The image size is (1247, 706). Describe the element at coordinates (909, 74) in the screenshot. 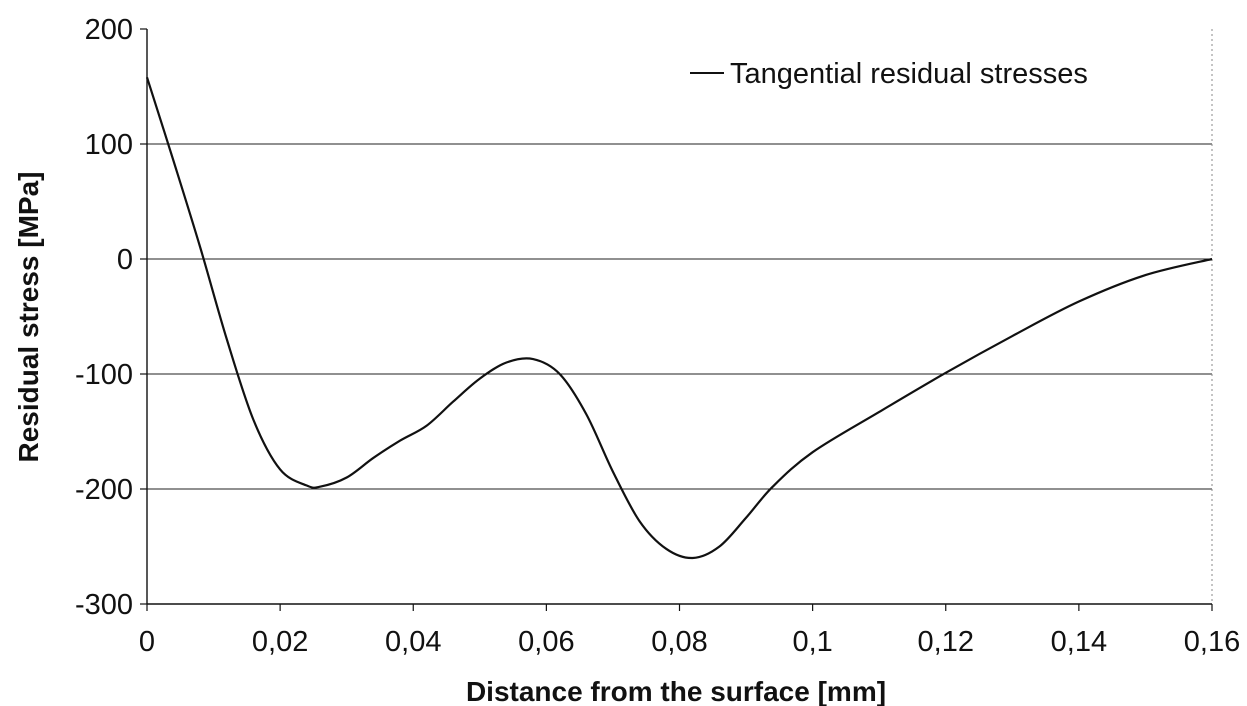

I see `legend-label: Tangential residual stresses` at that location.